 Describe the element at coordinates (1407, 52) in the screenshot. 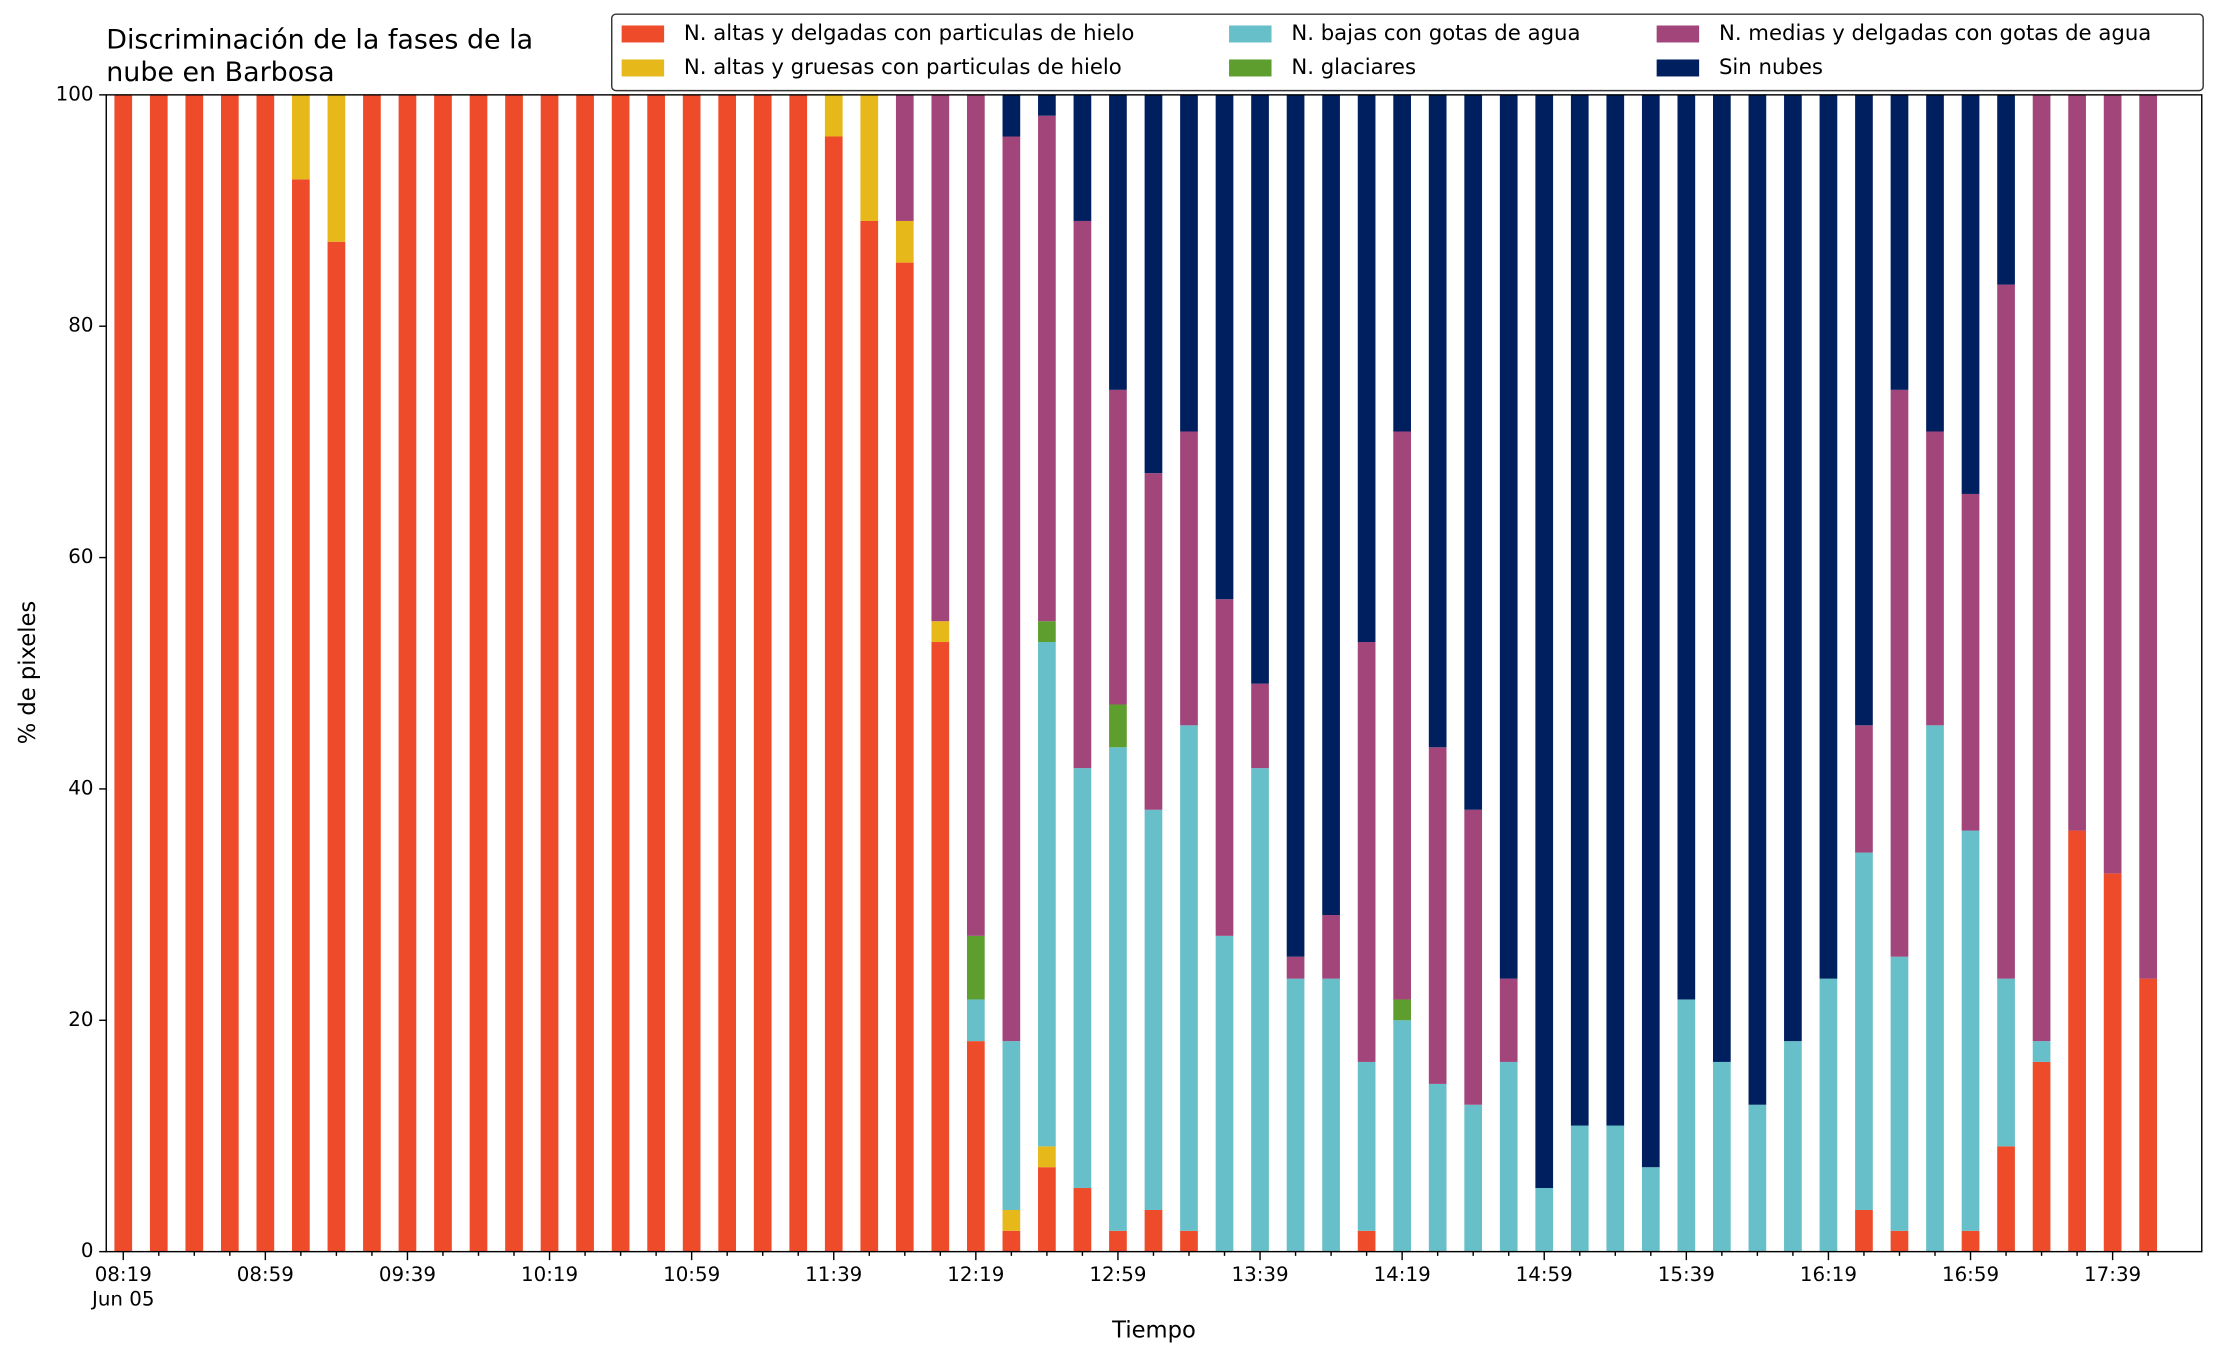

I see `legend-box` at that location.